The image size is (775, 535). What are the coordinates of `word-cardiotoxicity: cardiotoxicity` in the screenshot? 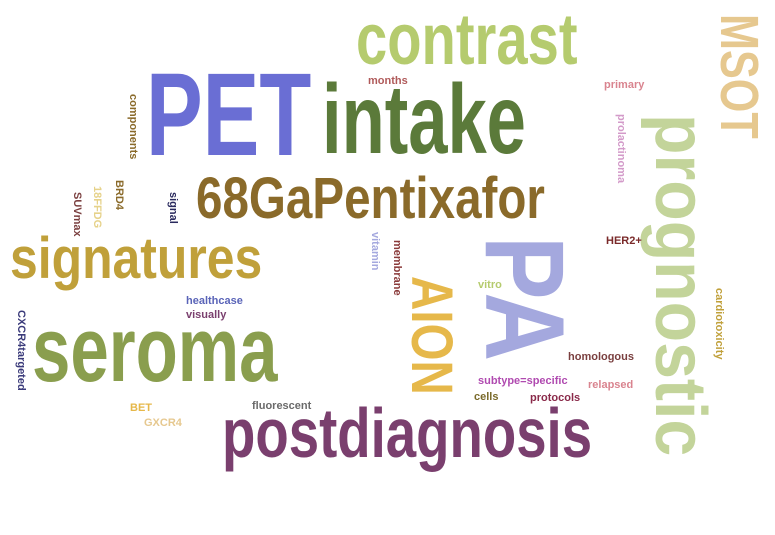 It's located at (719, 324).